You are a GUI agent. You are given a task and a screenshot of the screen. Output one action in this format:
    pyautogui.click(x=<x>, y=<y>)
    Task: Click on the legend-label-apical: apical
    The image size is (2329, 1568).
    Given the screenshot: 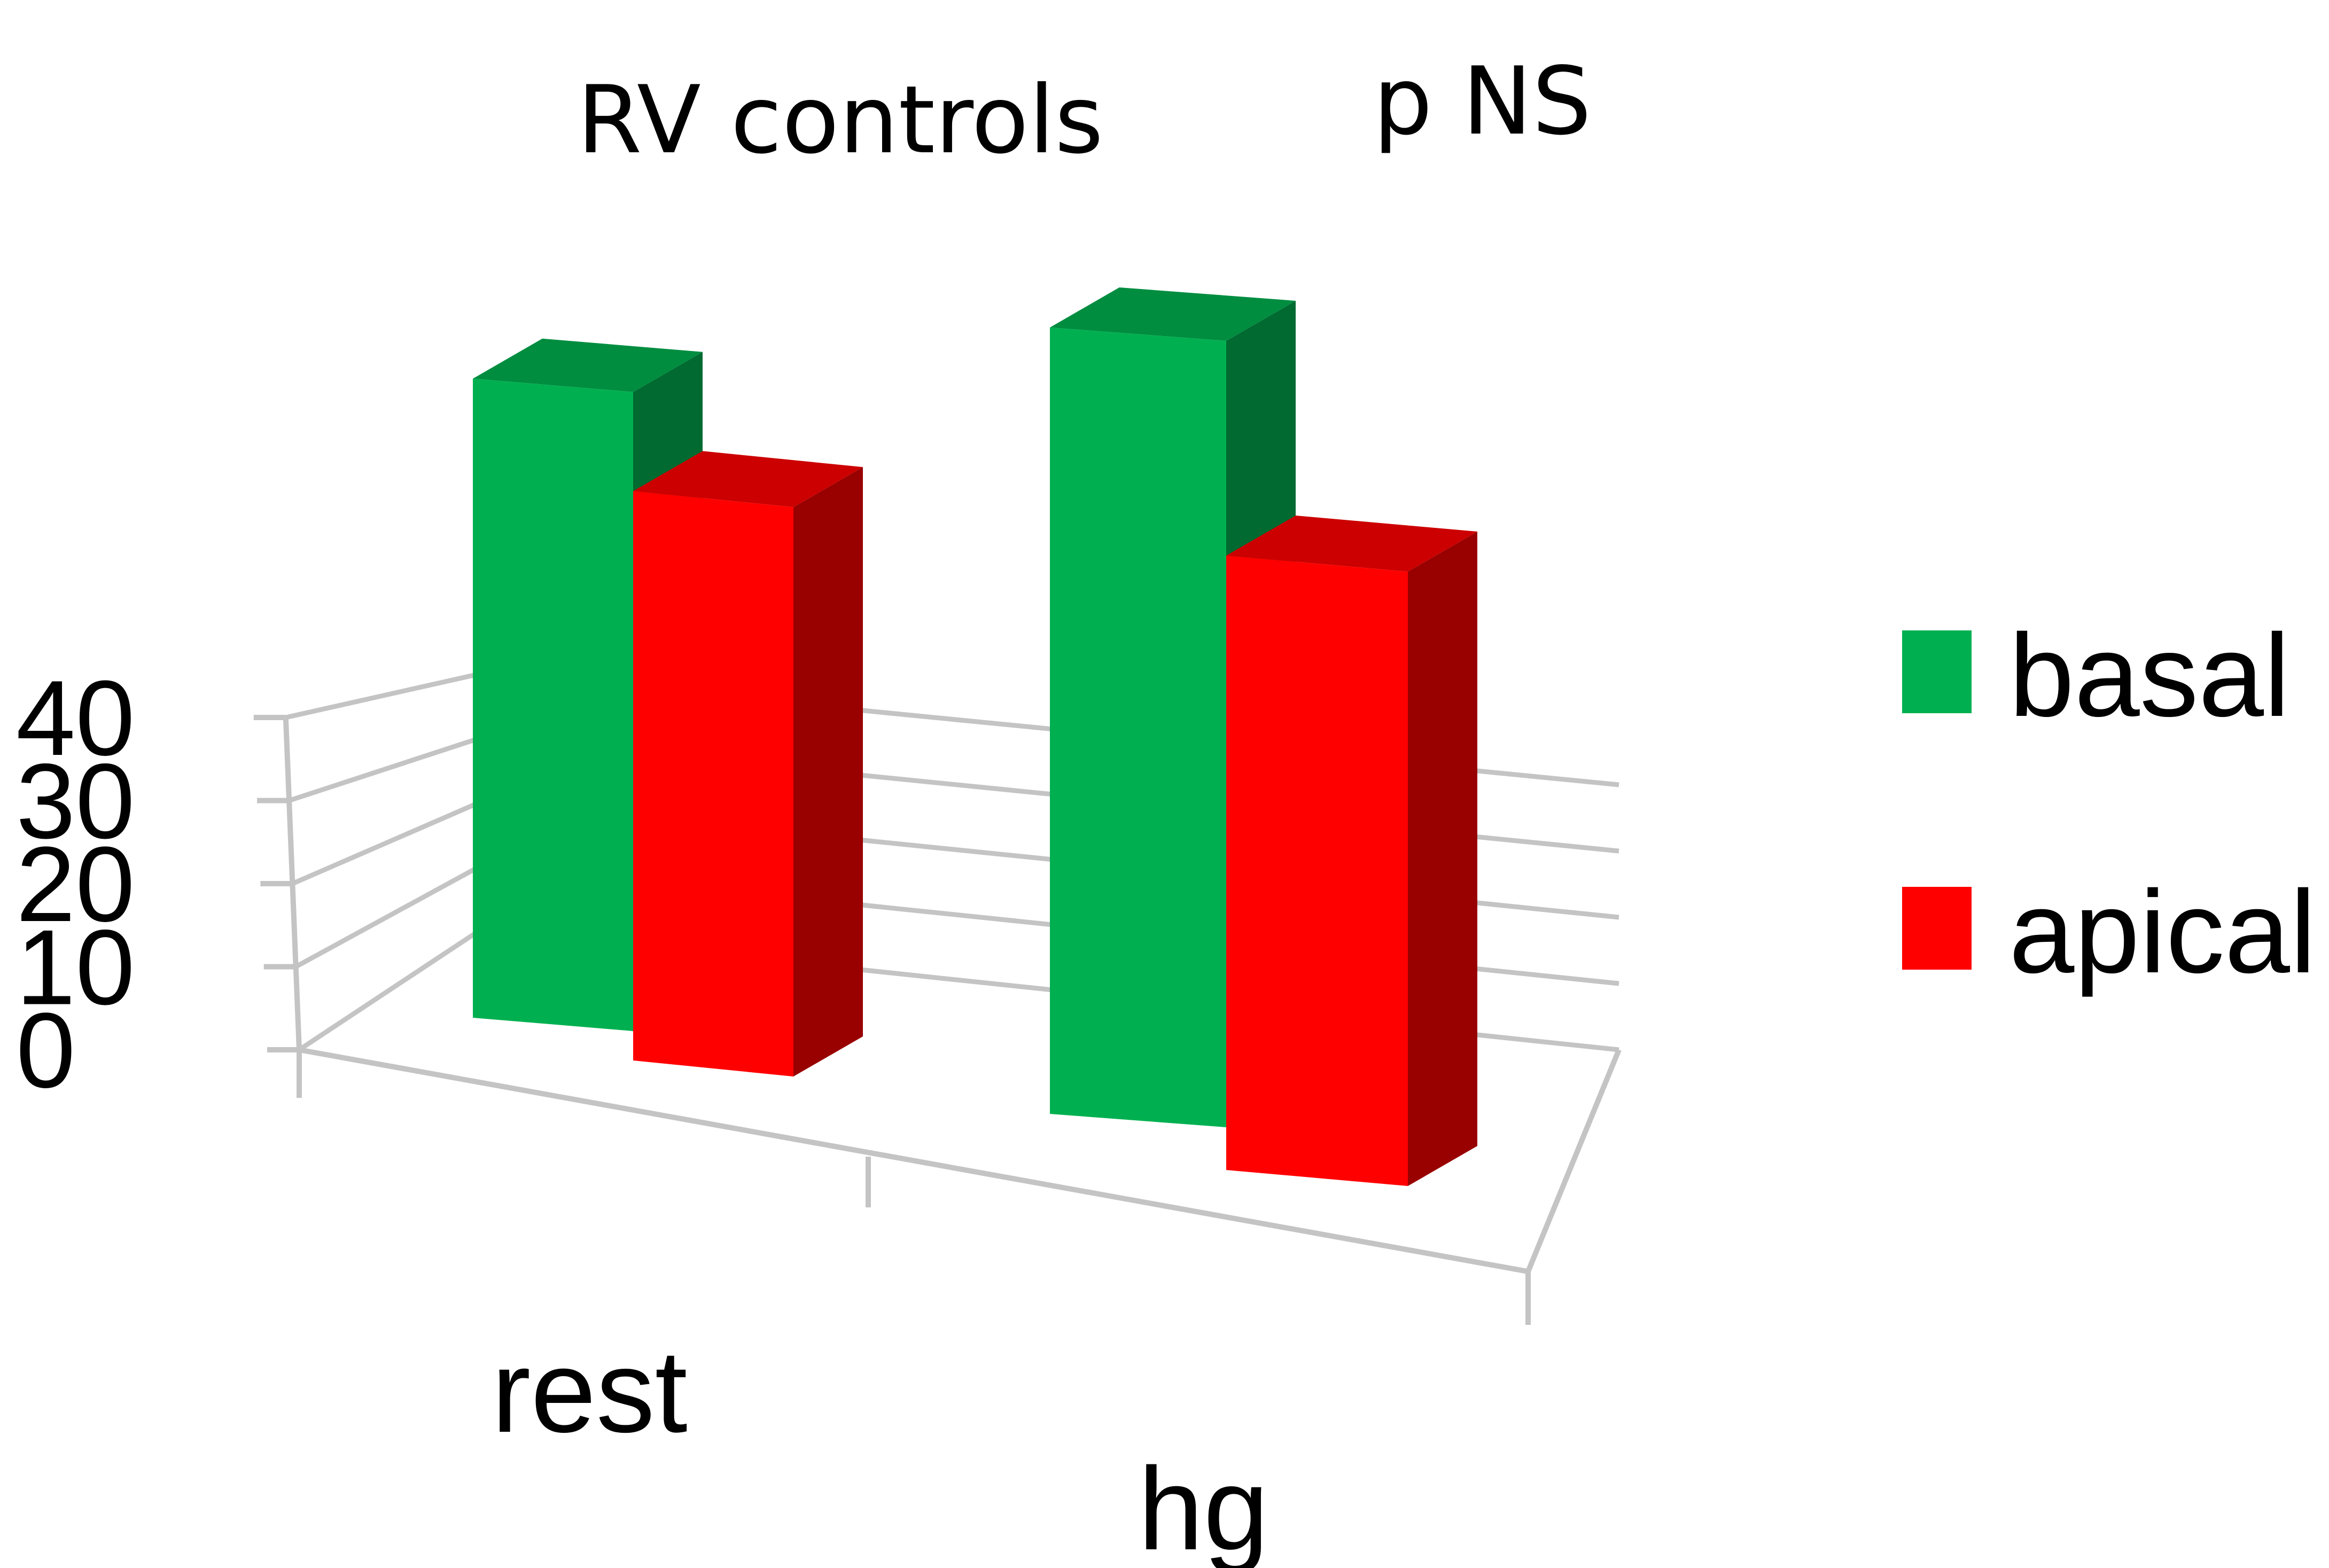 What is the action you would take?
    pyautogui.click(x=2163, y=931)
    